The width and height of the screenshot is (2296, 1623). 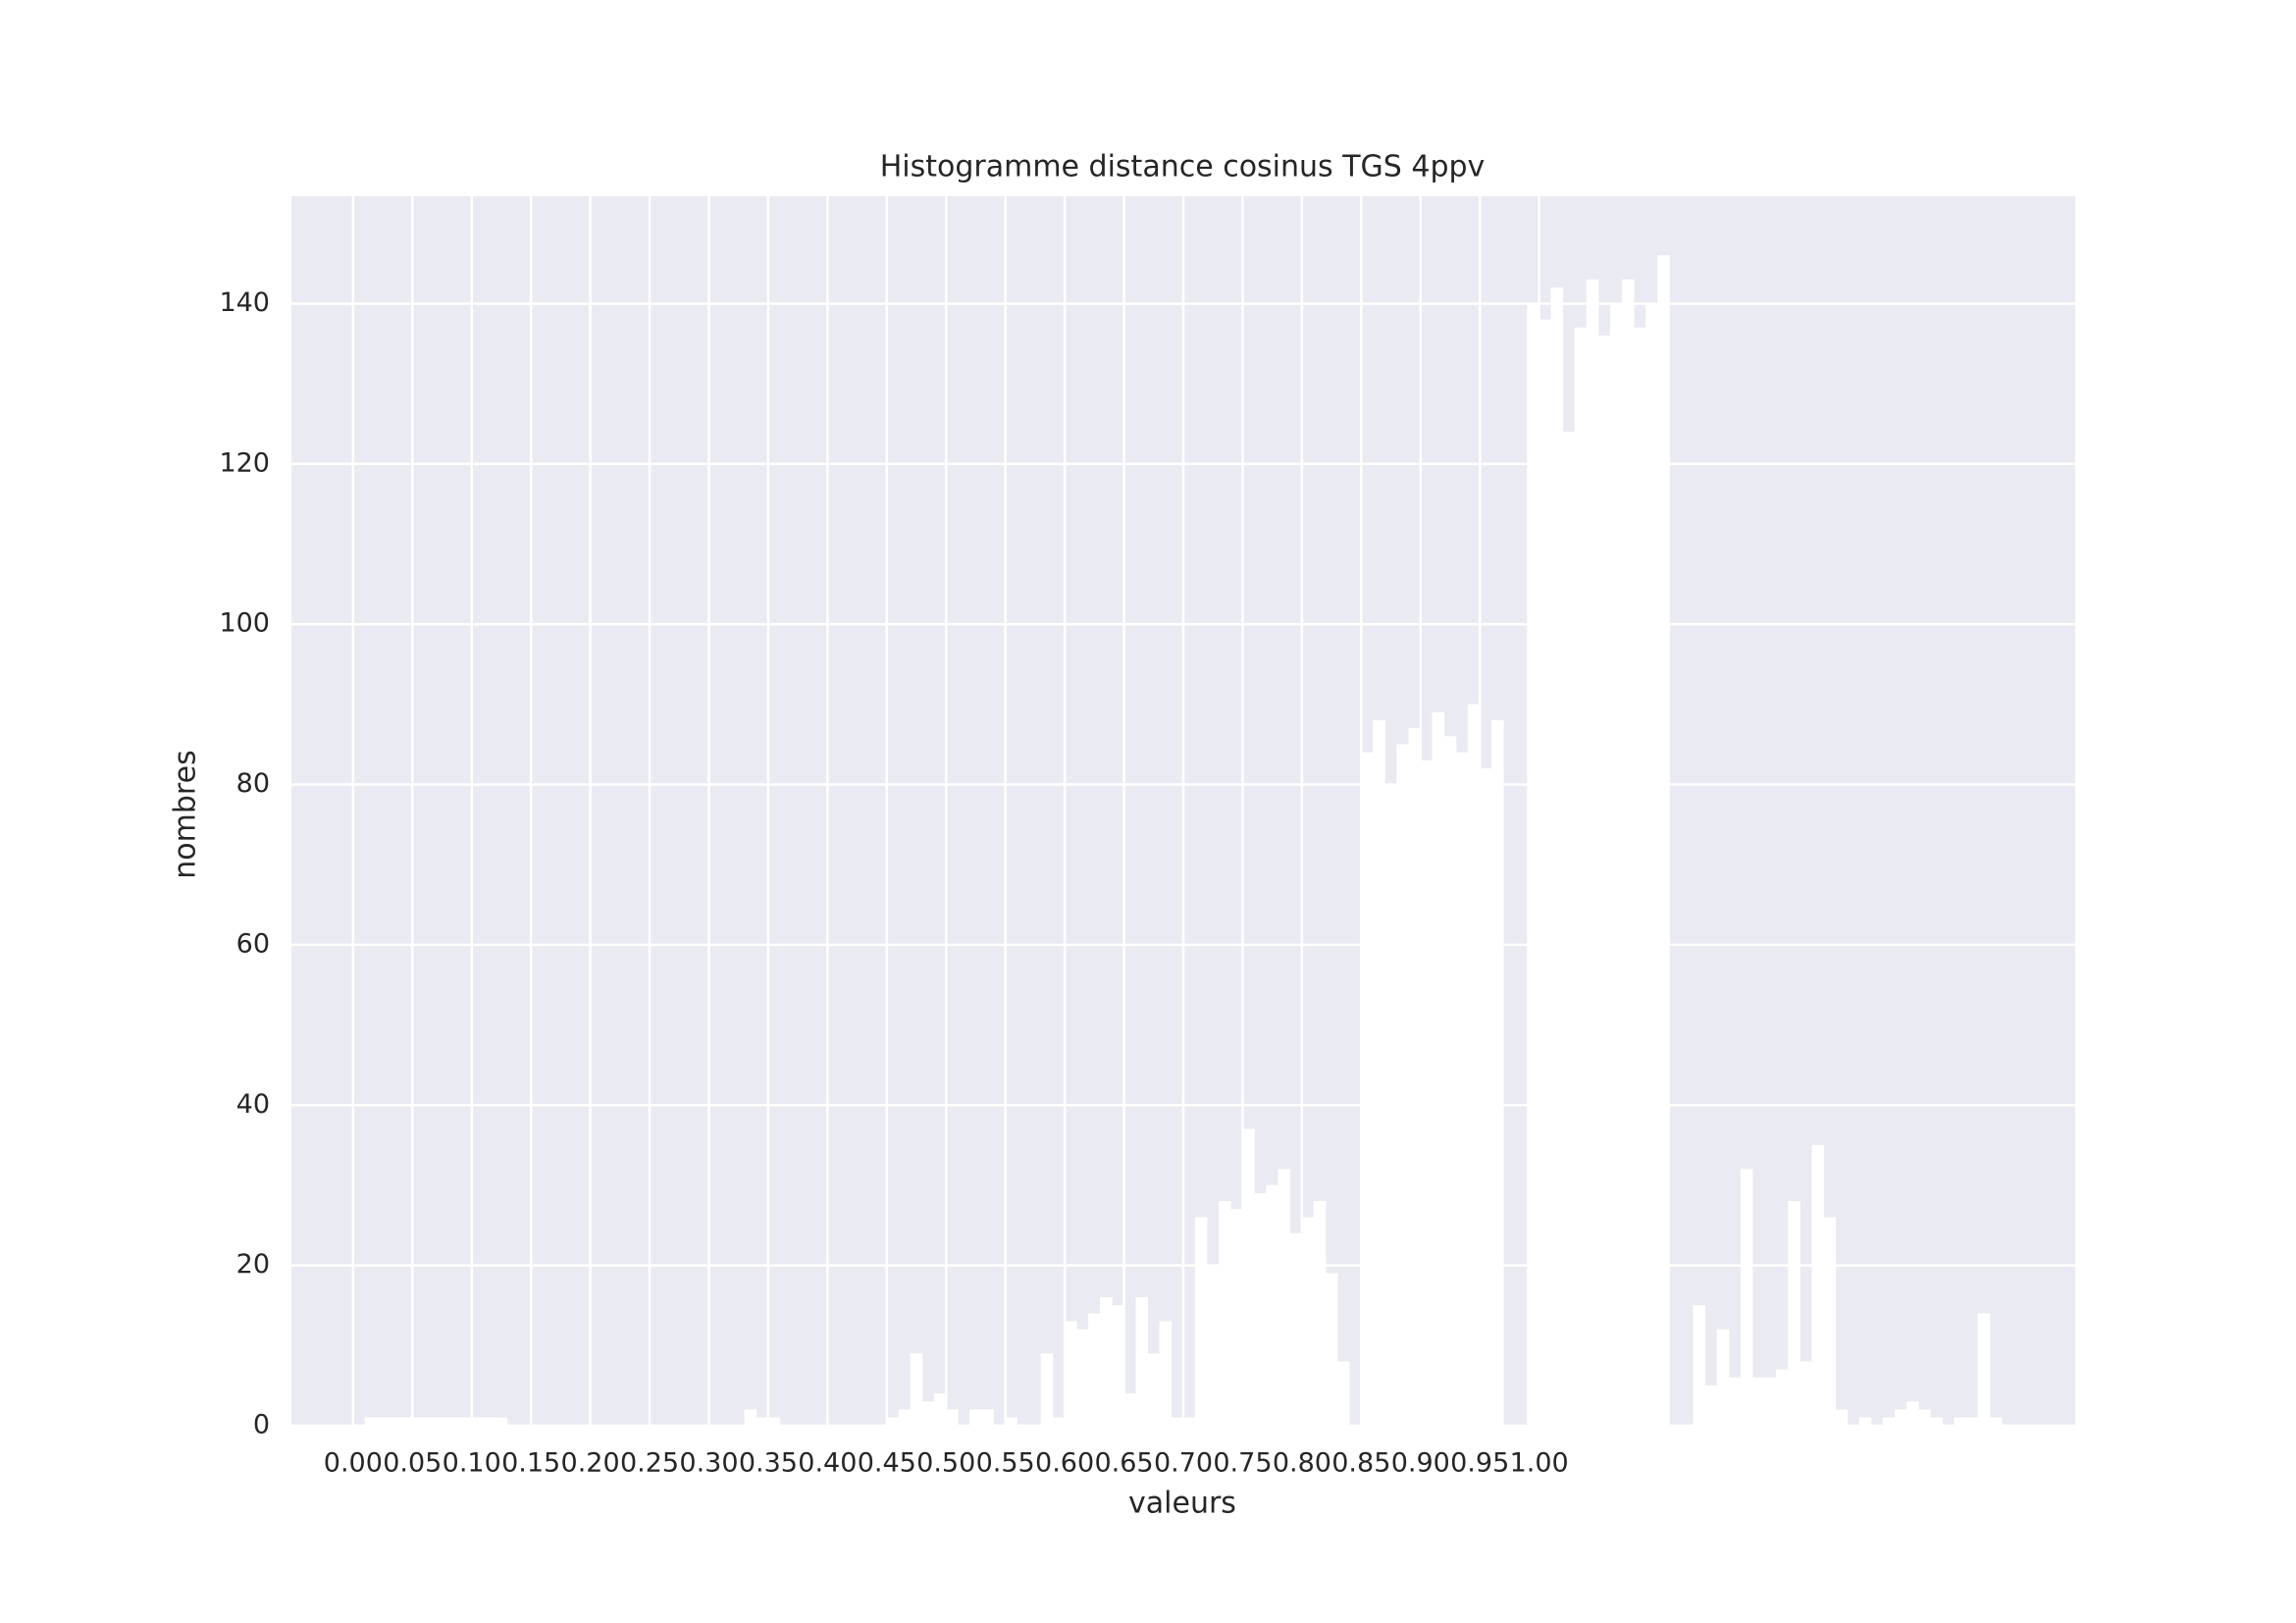 What do you see at coordinates (1479, 1463) in the screenshot?
I see `x-tick-label: 0.95` at bounding box center [1479, 1463].